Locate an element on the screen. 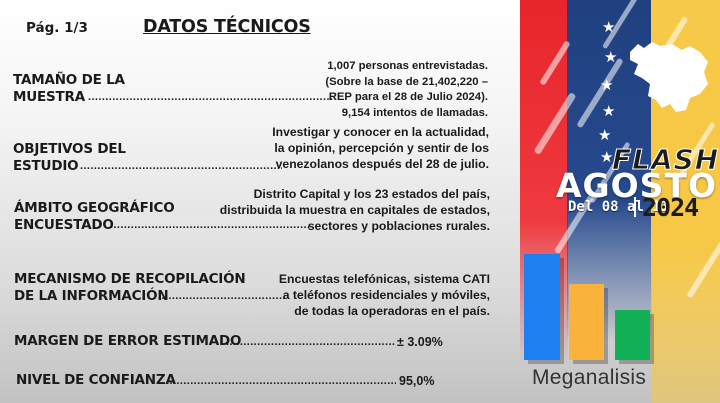 This screenshot has height=403, width=720. page-title: DATOS TÉCNICOS is located at coordinates (227, 27).